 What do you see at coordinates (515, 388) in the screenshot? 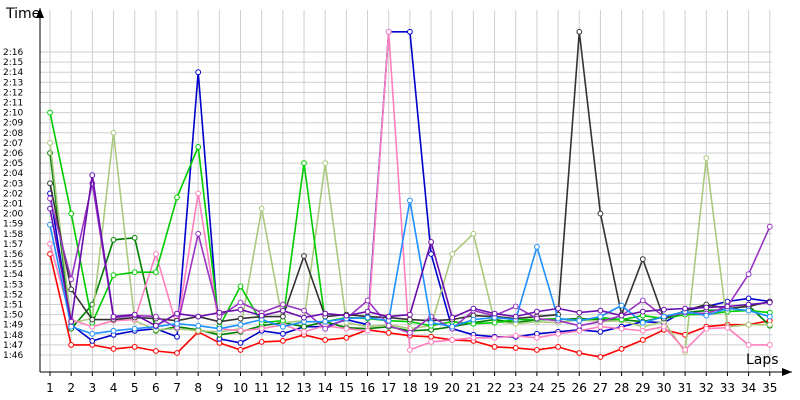
I see `x-tick-label: 23` at bounding box center [515, 388].